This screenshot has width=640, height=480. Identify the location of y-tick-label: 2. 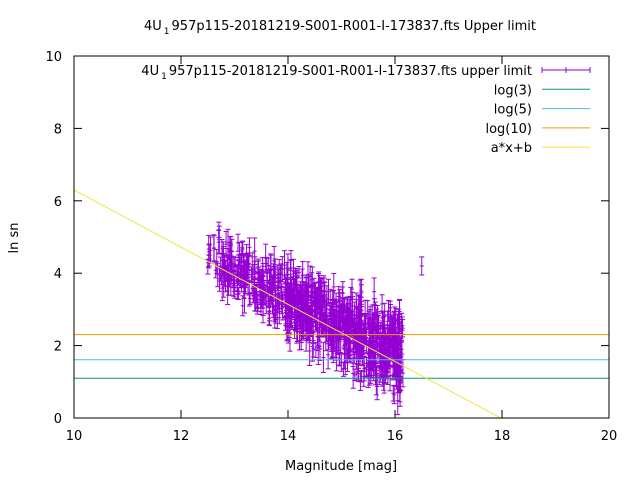
(58, 347).